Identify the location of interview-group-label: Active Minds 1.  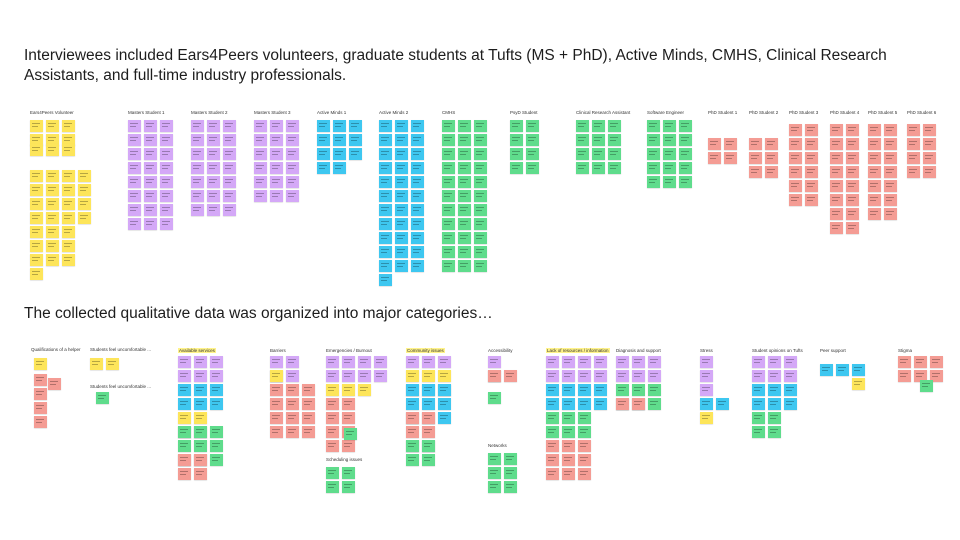
(332, 112).